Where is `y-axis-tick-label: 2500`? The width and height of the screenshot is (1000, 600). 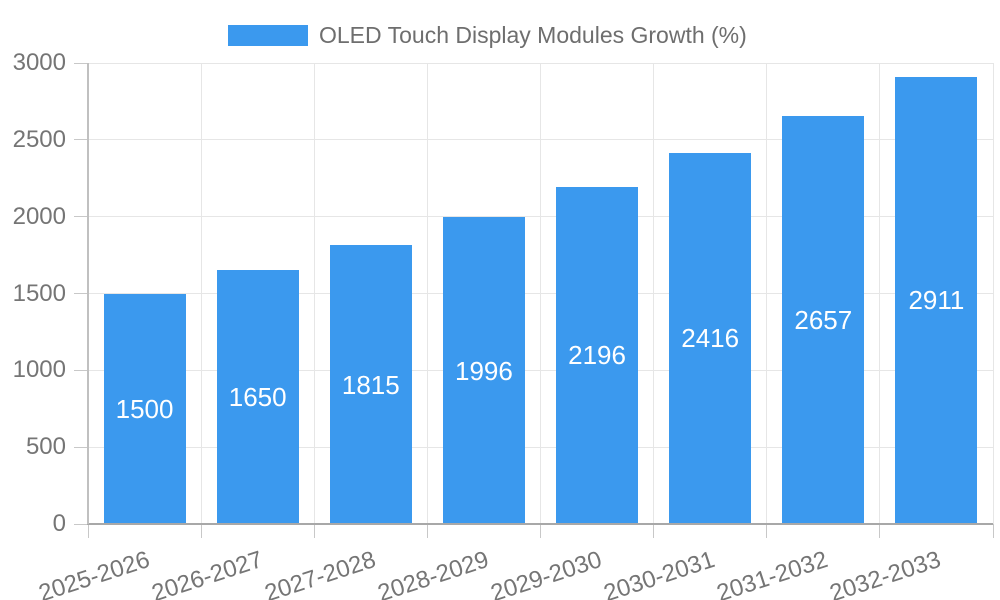
y-axis-tick-label: 2500 is located at coordinates (39, 139).